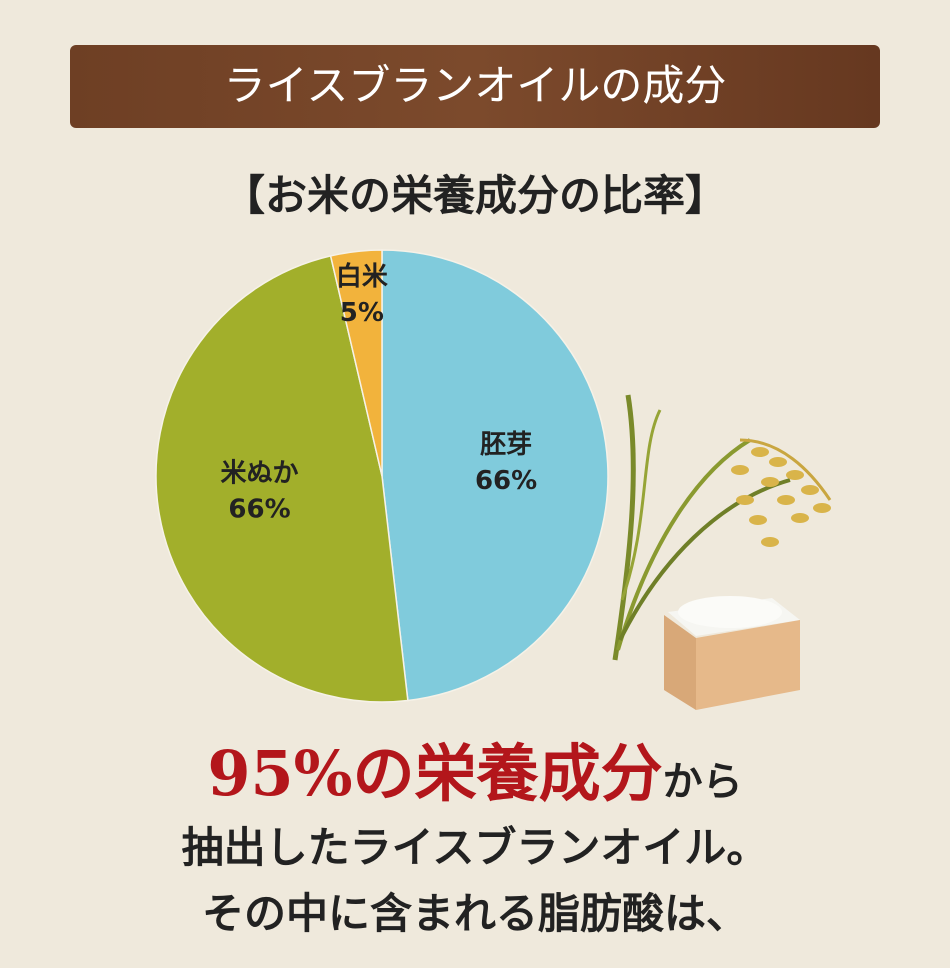 This screenshot has height=968, width=950. I want to click on caption-highlight: 95%の栄養成分, so click(434, 773).